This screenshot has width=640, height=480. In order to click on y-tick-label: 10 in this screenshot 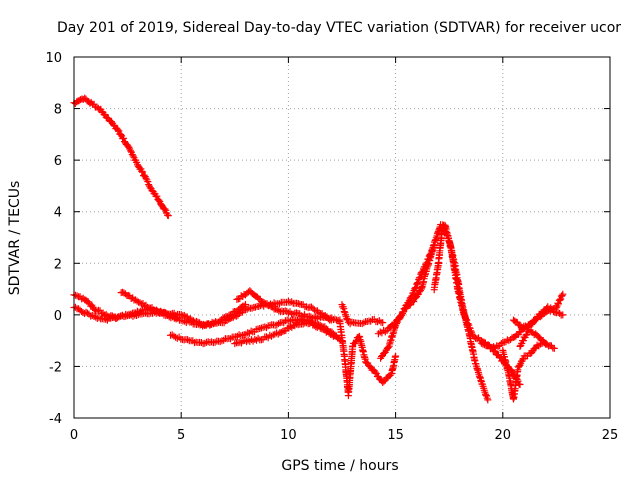, I will do `click(53, 58)`.